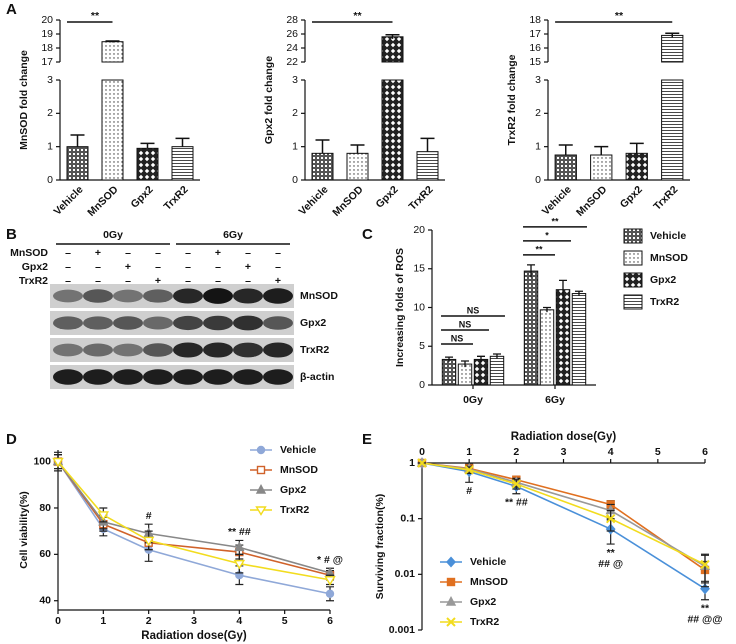 This screenshot has width=736, height=644. What do you see at coordinates (405, 574) in the screenshot?
I see `y-tick-label: 0.01` at bounding box center [405, 574].